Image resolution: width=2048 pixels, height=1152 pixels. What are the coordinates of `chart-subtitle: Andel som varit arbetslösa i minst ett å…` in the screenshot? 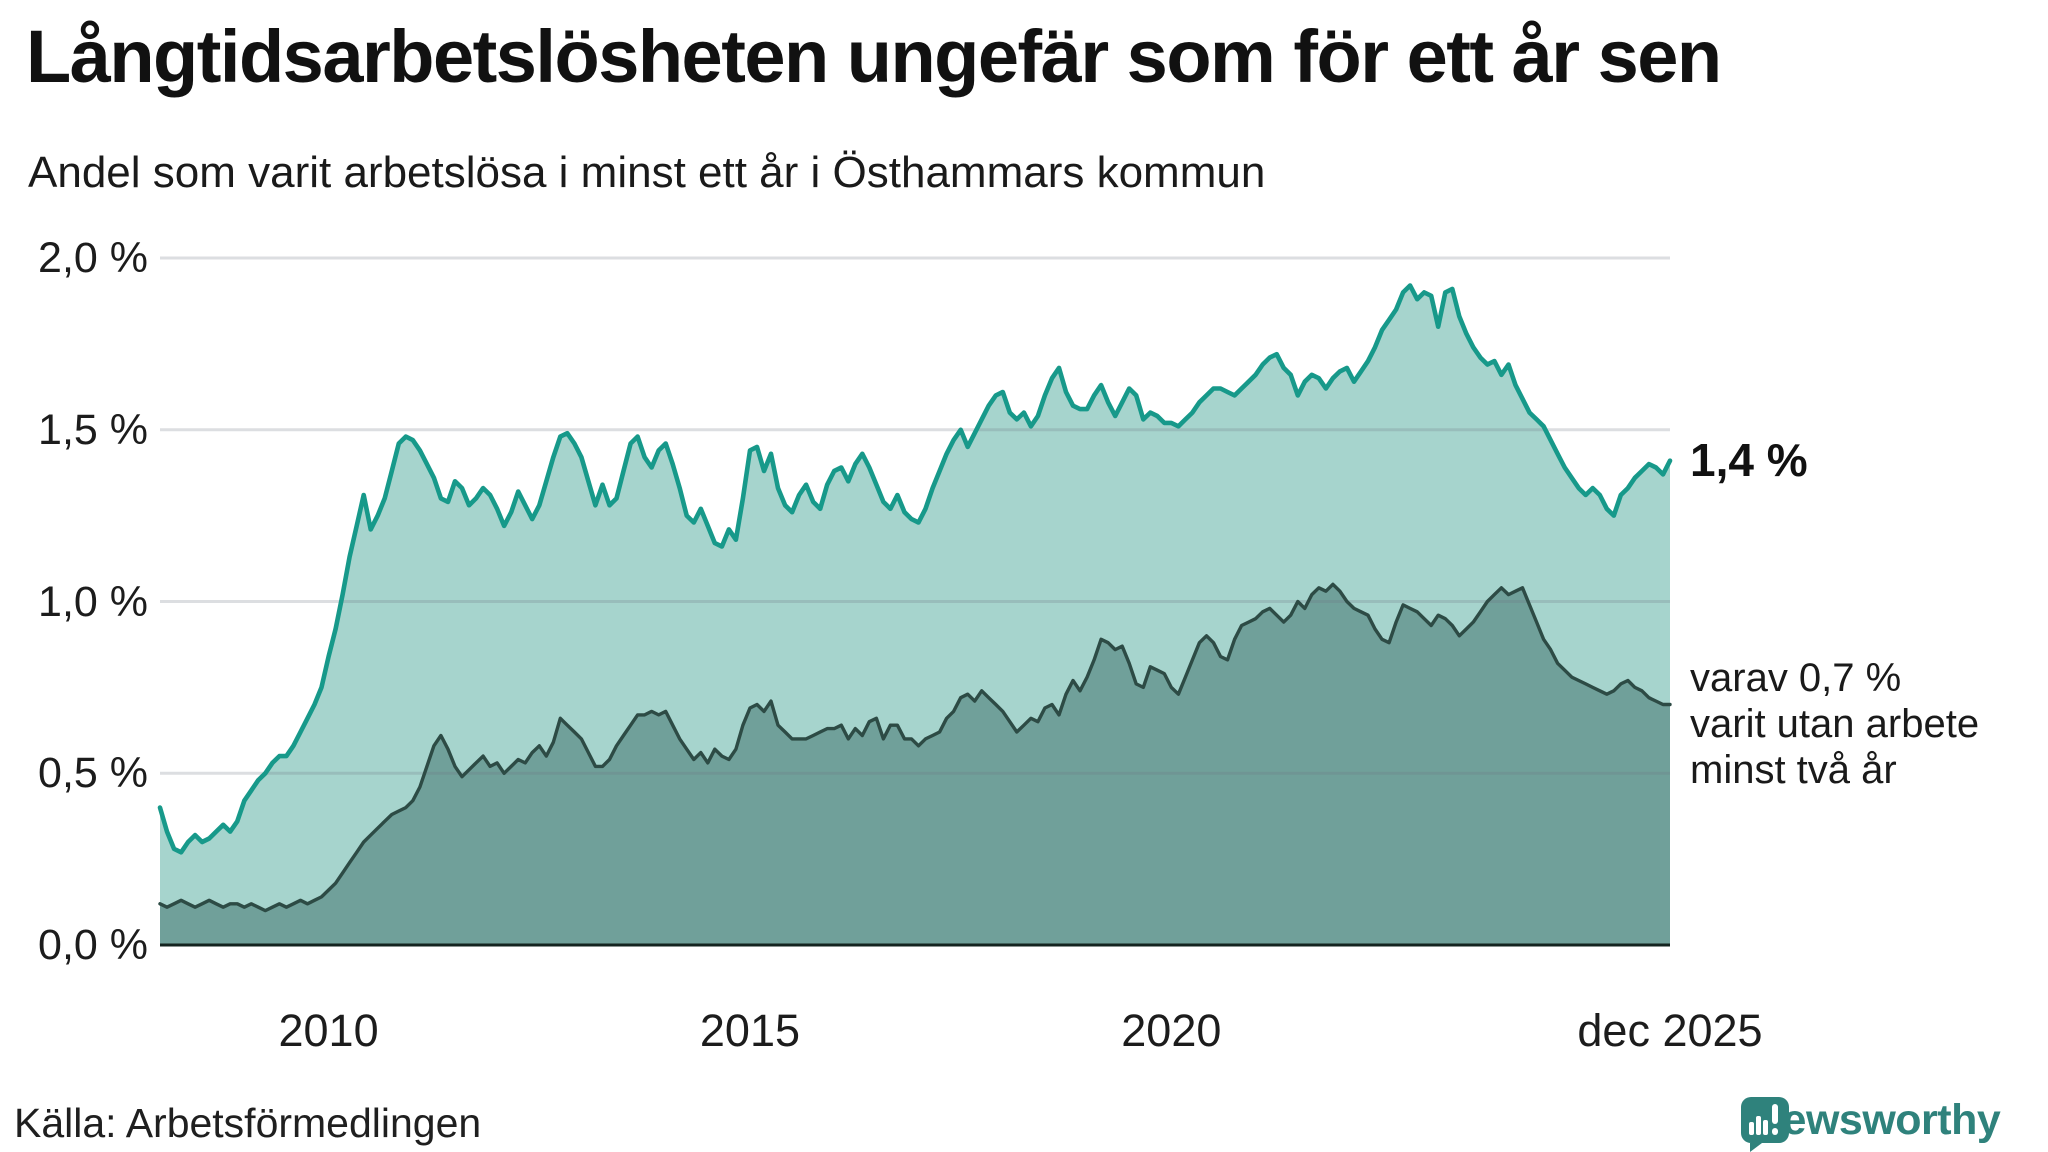 It's located at (647, 172).